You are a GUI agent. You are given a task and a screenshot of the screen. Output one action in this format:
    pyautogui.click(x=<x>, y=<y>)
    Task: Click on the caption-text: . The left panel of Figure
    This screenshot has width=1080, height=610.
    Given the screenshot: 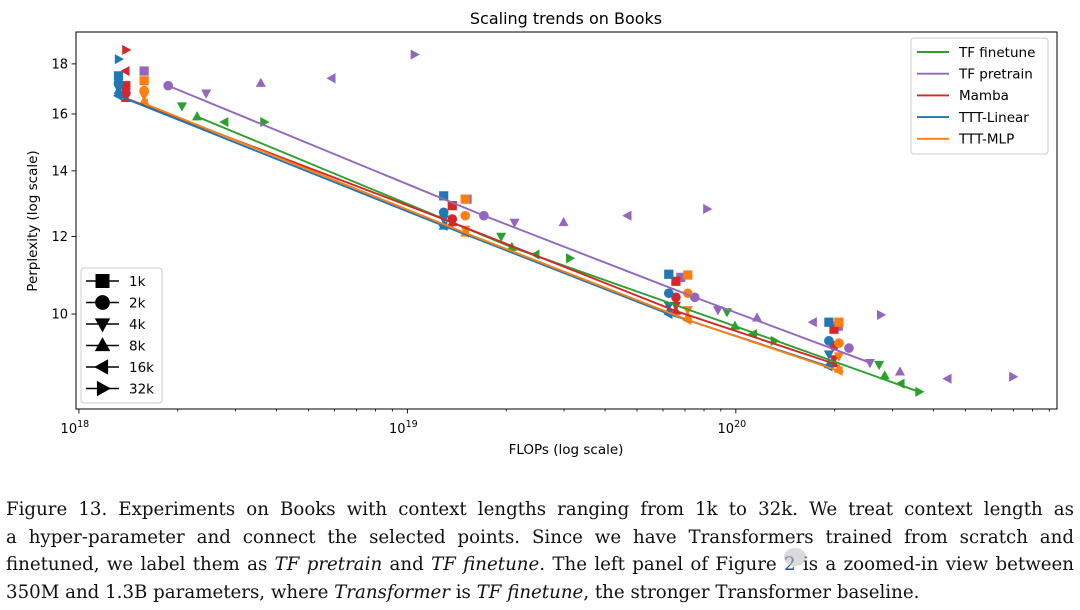 What is the action you would take?
    pyautogui.click(x=661, y=564)
    